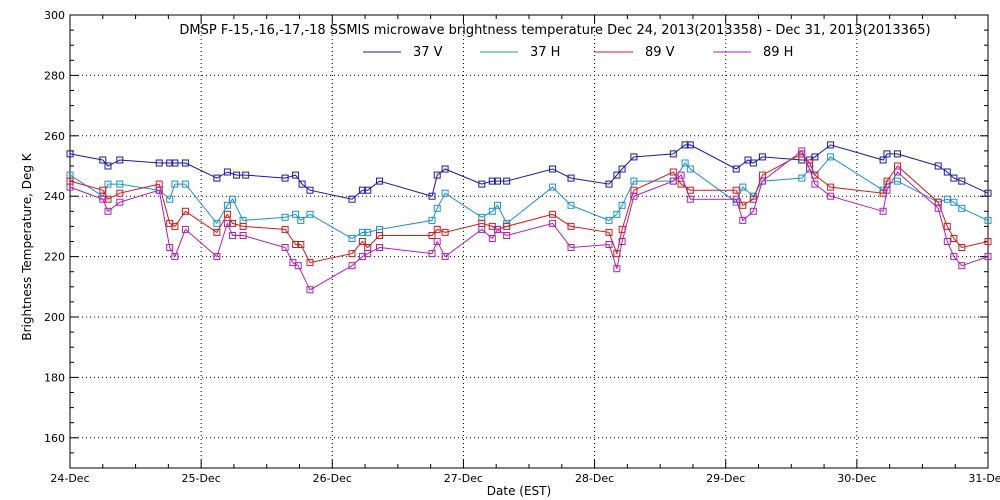 This screenshot has width=1000, height=500. I want to click on legend-label: 89 V, so click(660, 52).